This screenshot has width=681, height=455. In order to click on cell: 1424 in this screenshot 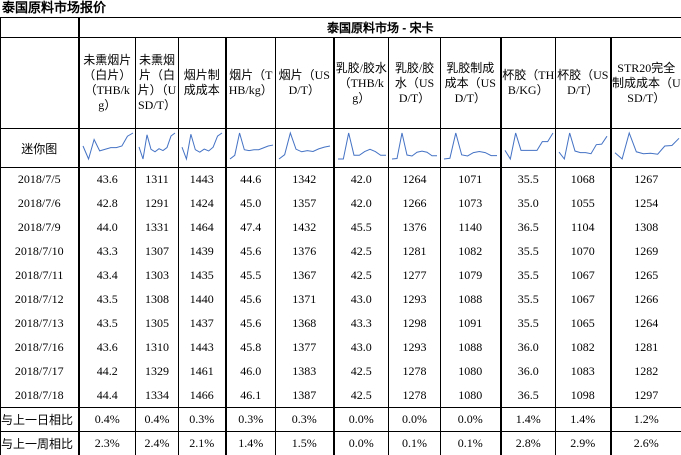, I will do `click(202, 203)`.